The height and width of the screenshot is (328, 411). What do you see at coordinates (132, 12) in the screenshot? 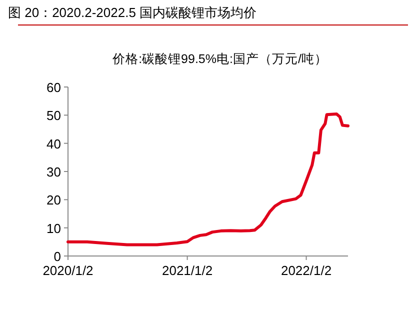
I see `chart-title: 图 20：2020.2-2022.5 国内碳酸锂市场均价` at bounding box center [132, 12].